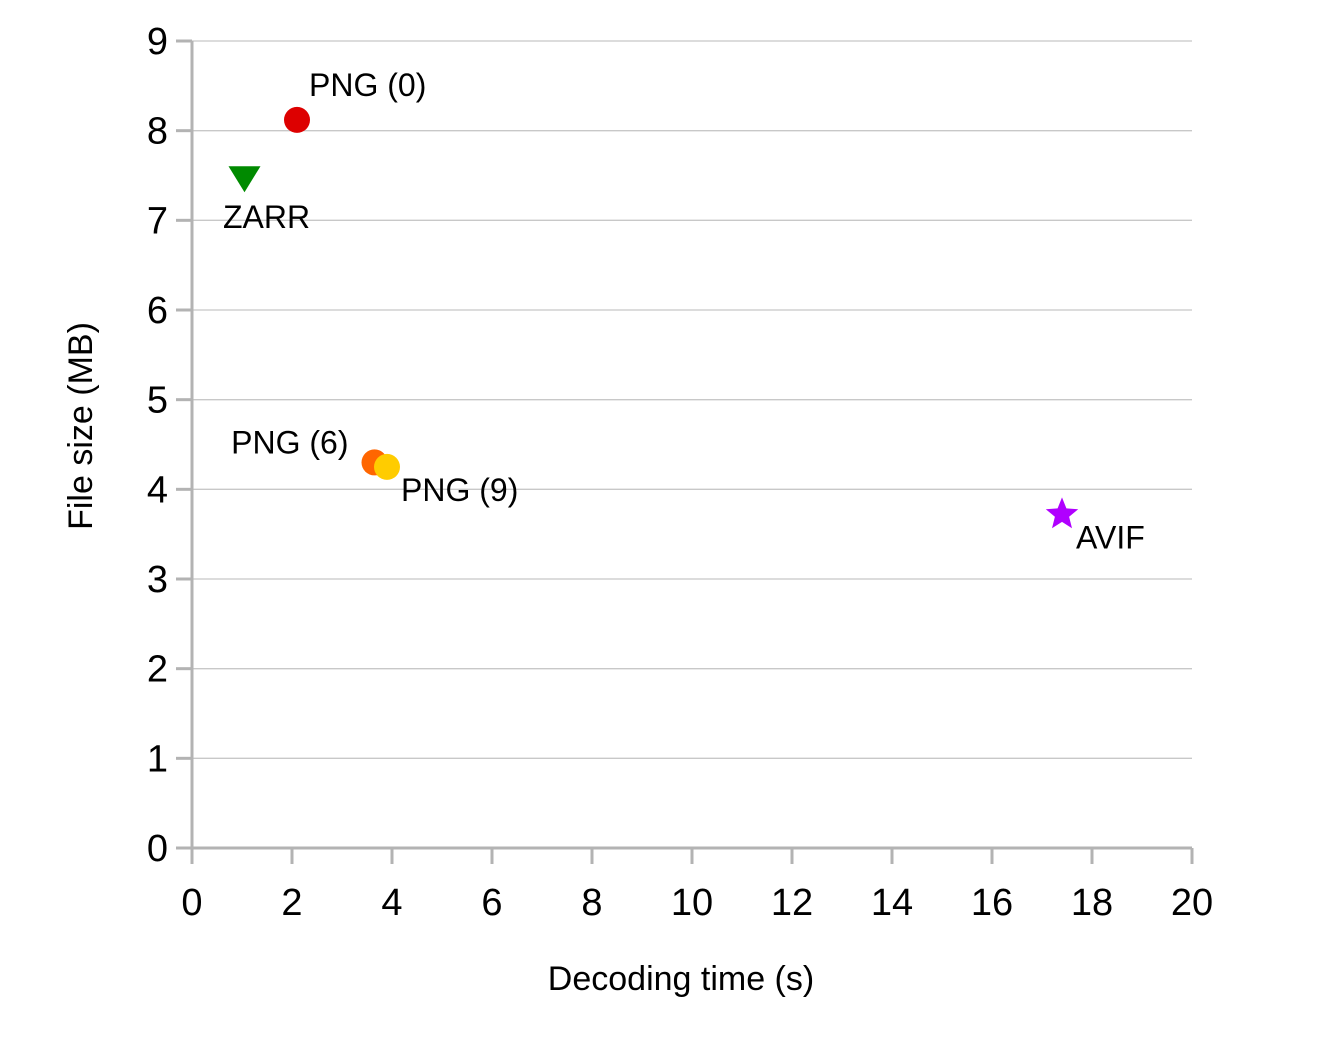 This screenshot has width=1331, height=1064. What do you see at coordinates (1192, 903) in the screenshot?
I see `x-tick-label: 20` at bounding box center [1192, 903].